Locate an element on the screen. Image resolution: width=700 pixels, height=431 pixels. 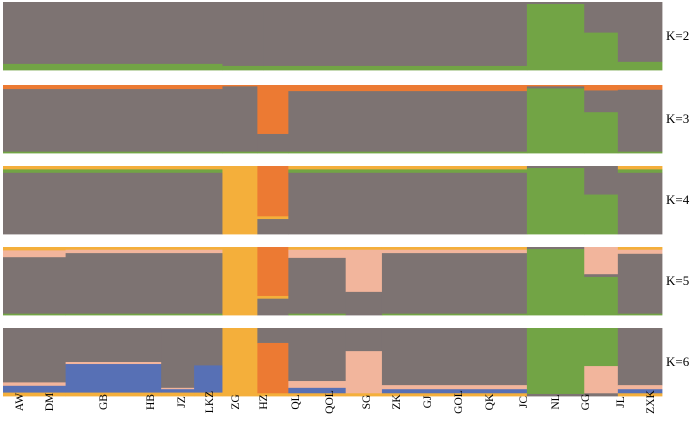
population-label: HB is located at coordinates (151, 402).